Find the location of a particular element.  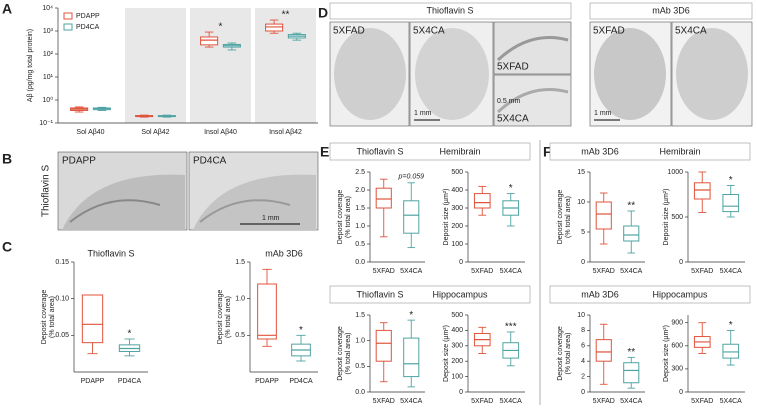

y-tick-label: 500 is located at coordinates (457, 315).